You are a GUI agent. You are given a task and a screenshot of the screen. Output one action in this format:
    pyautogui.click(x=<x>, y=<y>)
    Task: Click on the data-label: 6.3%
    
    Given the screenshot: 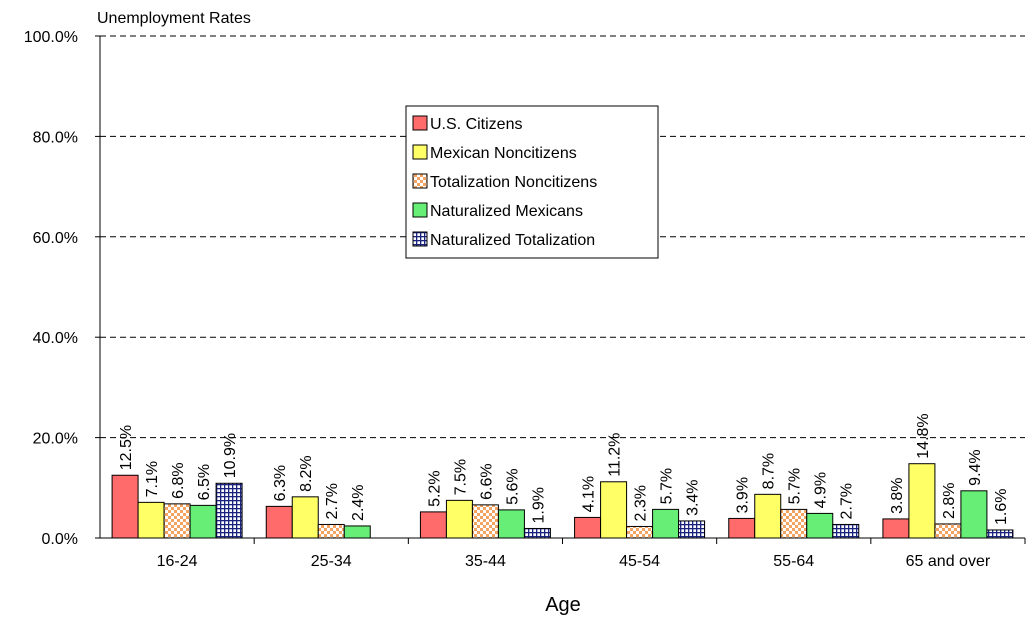 What is the action you would take?
    pyautogui.click(x=280, y=483)
    